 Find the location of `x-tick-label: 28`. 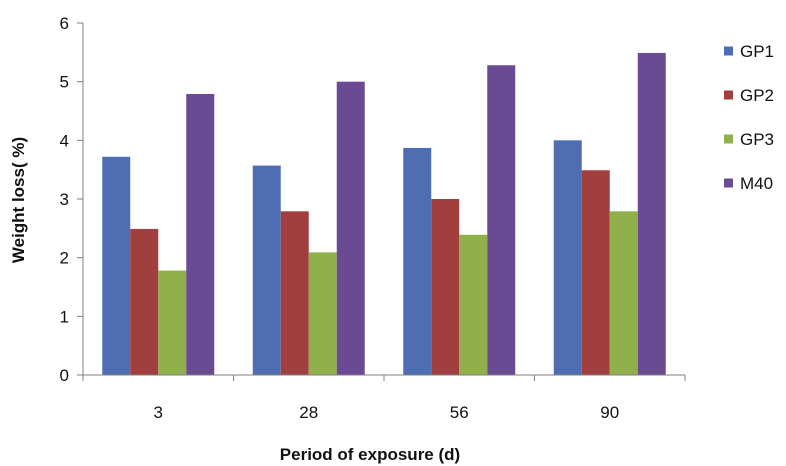

x-tick-label: 28 is located at coordinates (308, 412).